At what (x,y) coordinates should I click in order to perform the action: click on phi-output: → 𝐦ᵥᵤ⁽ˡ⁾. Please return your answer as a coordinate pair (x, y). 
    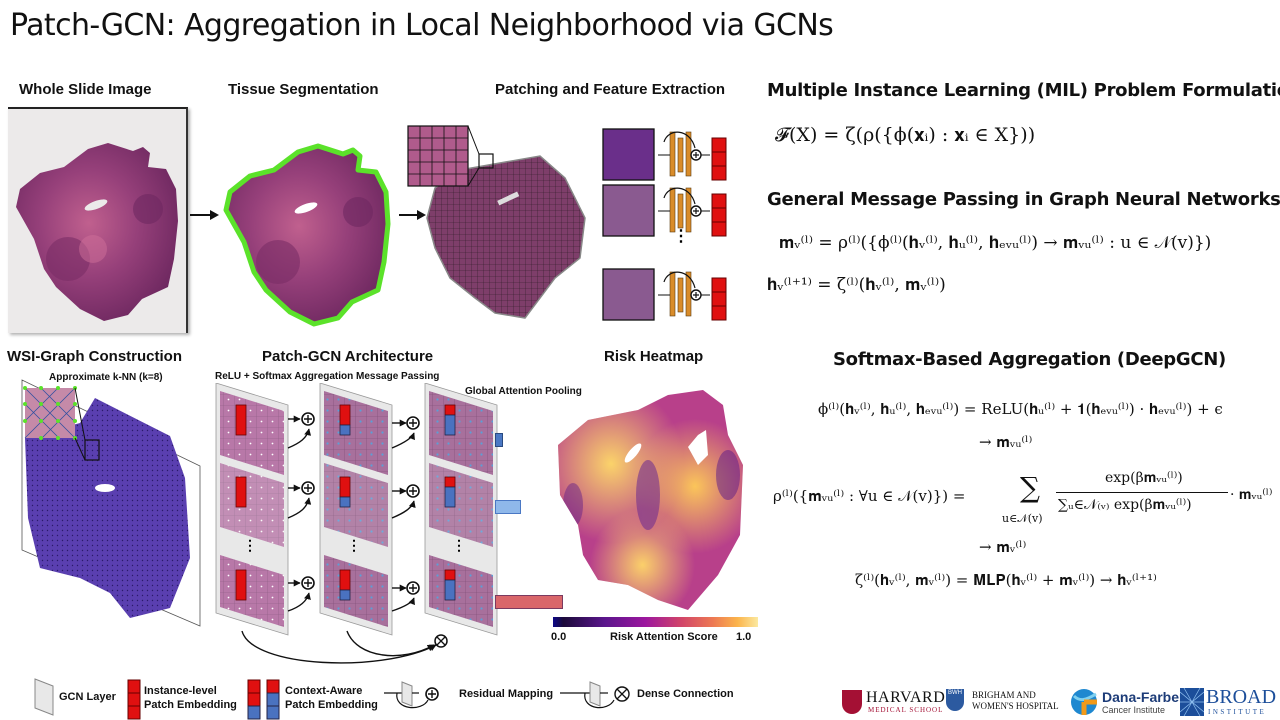
    Looking at the image, I should click on (1006, 442).